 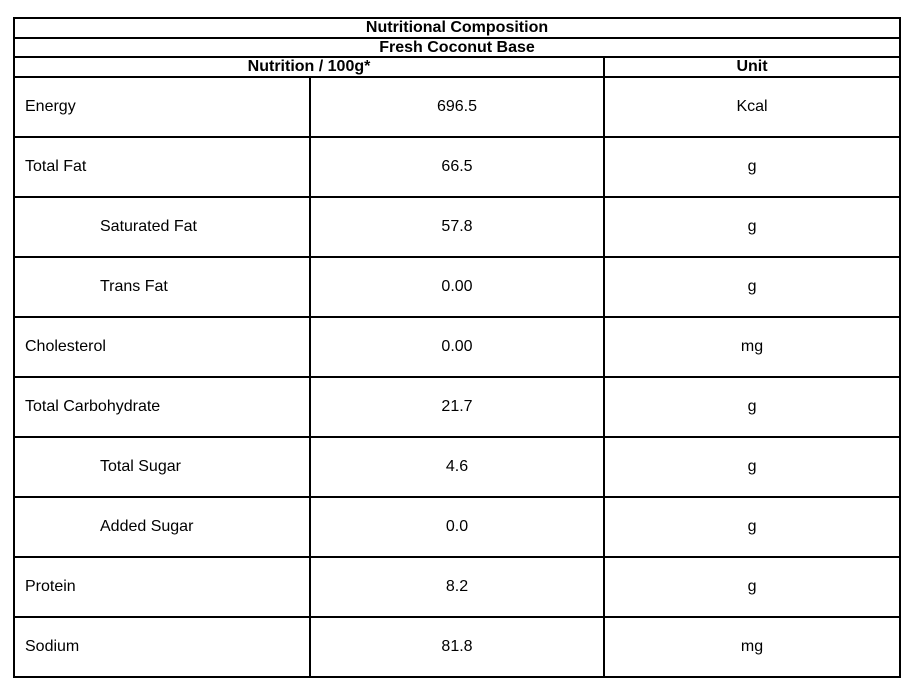 I want to click on nutrient-label: Energy, so click(x=162, y=106).